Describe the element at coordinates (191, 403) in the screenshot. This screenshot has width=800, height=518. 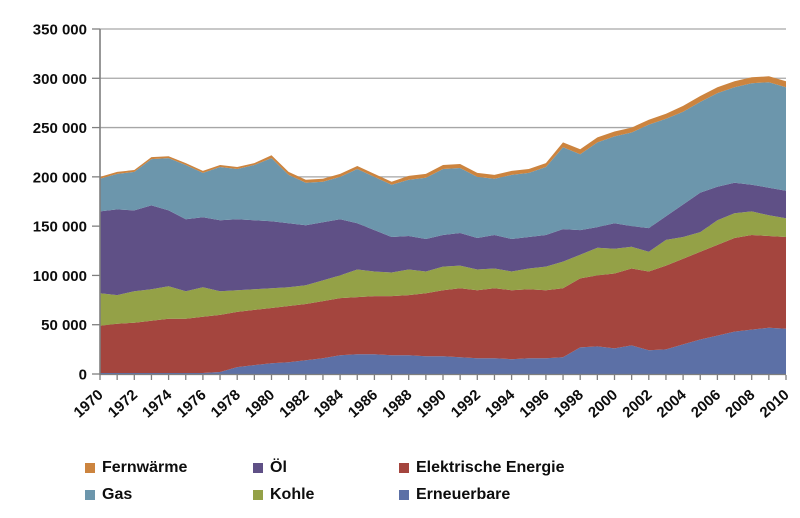
I see `x-tick-label-1976: 1976` at that location.